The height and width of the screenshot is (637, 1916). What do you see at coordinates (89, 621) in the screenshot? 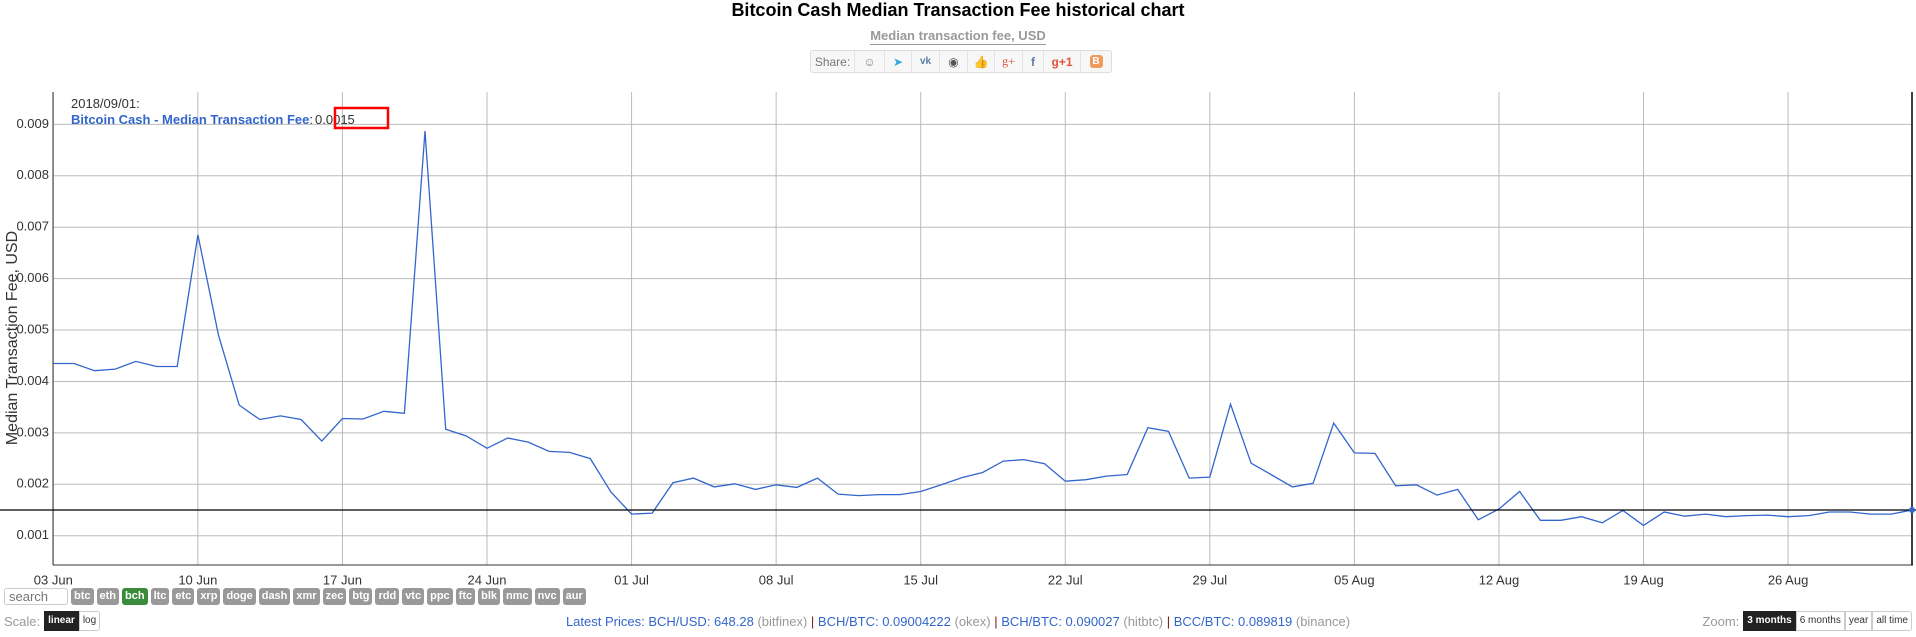
I see `scale-log-button: log` at bounding box center [89, 621].